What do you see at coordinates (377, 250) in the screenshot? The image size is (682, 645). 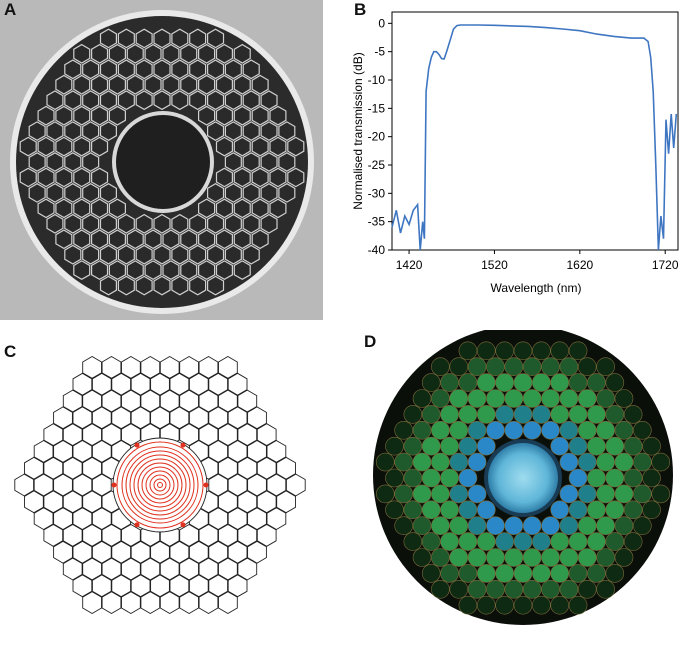 I see `y-tick-label: -40` at bounding box center [377, 250].